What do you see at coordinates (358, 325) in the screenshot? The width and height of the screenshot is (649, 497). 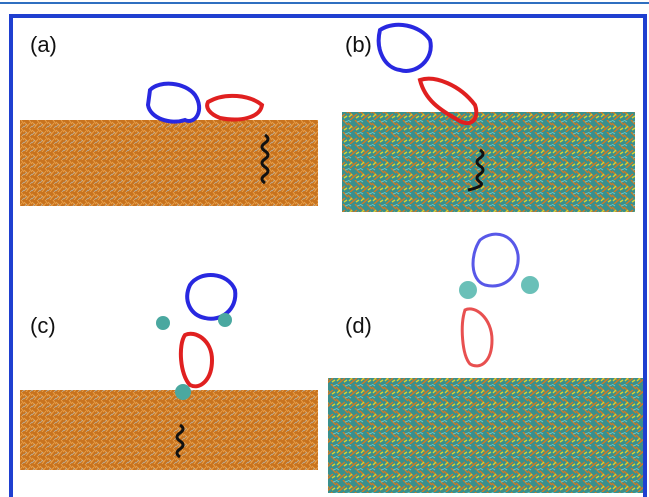 I see `panel-label: (d)` at bounding box center [358, 325].